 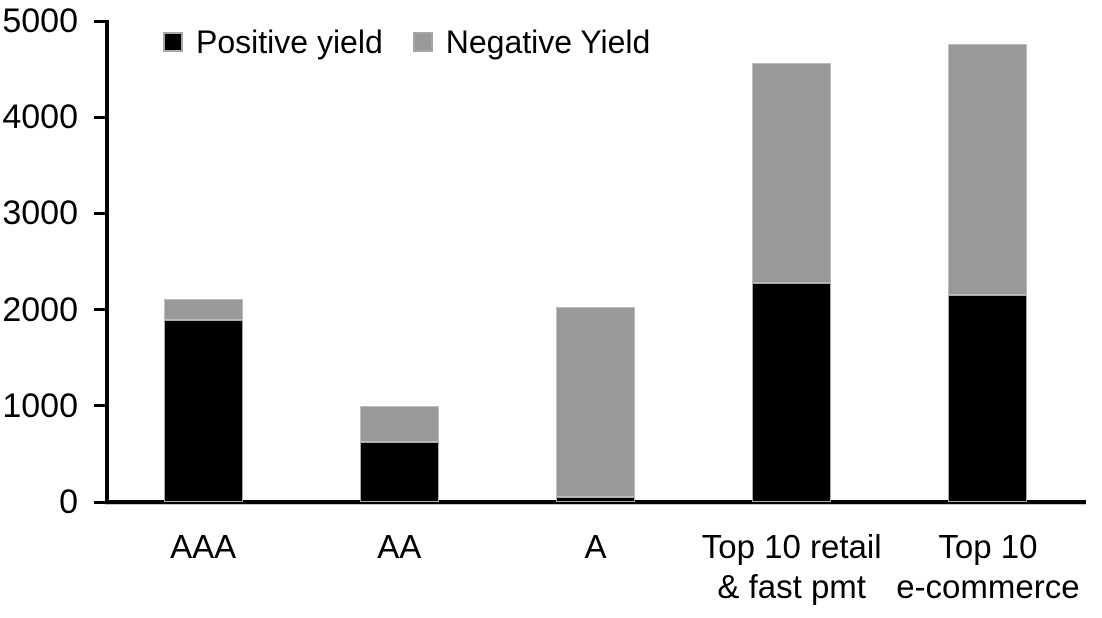 What do you see at coordinates (68, 502) in the screenshot?
I see `y-axis-tick-label: 0` at bounding box center [68, 502].